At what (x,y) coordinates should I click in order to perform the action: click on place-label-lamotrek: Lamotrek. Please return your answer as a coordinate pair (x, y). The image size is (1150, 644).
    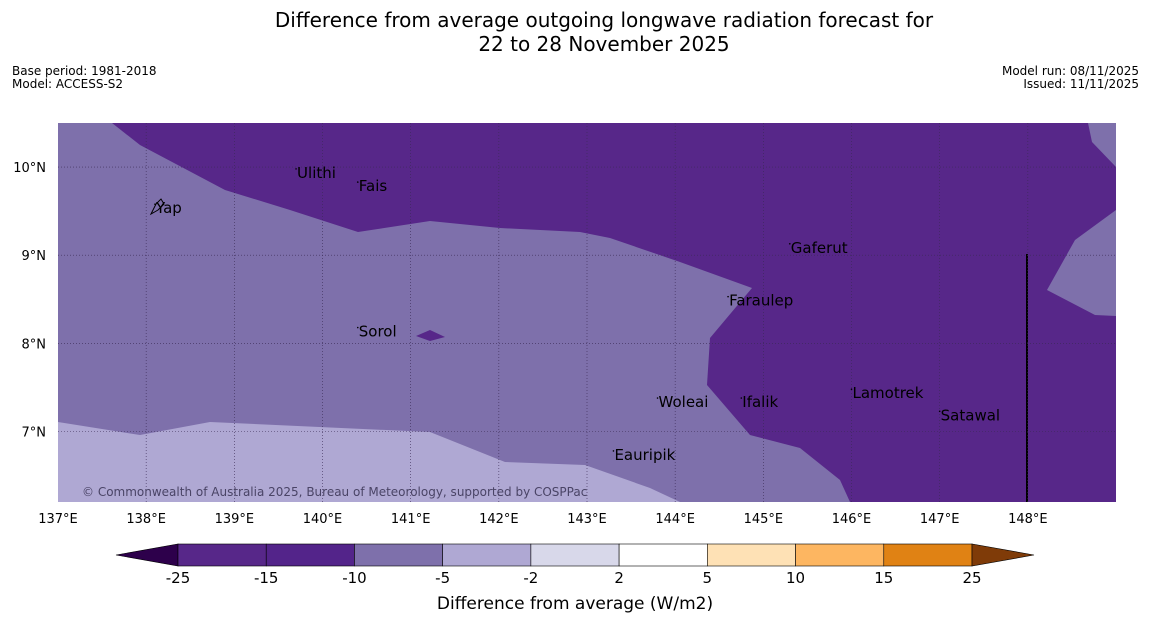
    Looking at the image, I should click on (888, 393).